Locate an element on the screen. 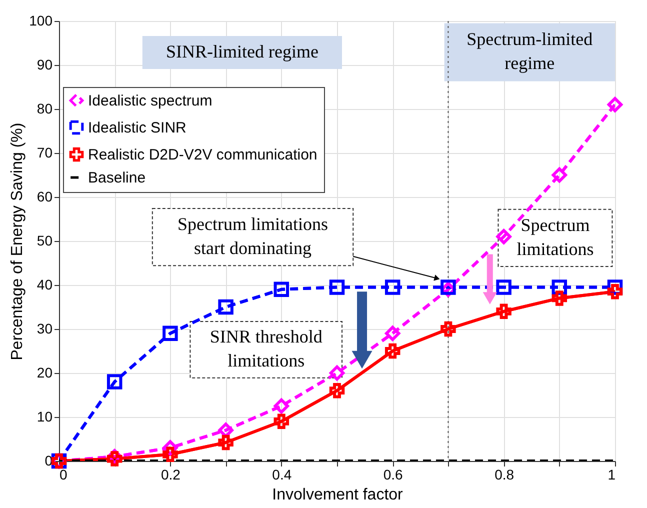 Image resolution: width=647 pixels, height=508 pixels. annotation: SINR threshold limitations is located at coordinates (266, 348).